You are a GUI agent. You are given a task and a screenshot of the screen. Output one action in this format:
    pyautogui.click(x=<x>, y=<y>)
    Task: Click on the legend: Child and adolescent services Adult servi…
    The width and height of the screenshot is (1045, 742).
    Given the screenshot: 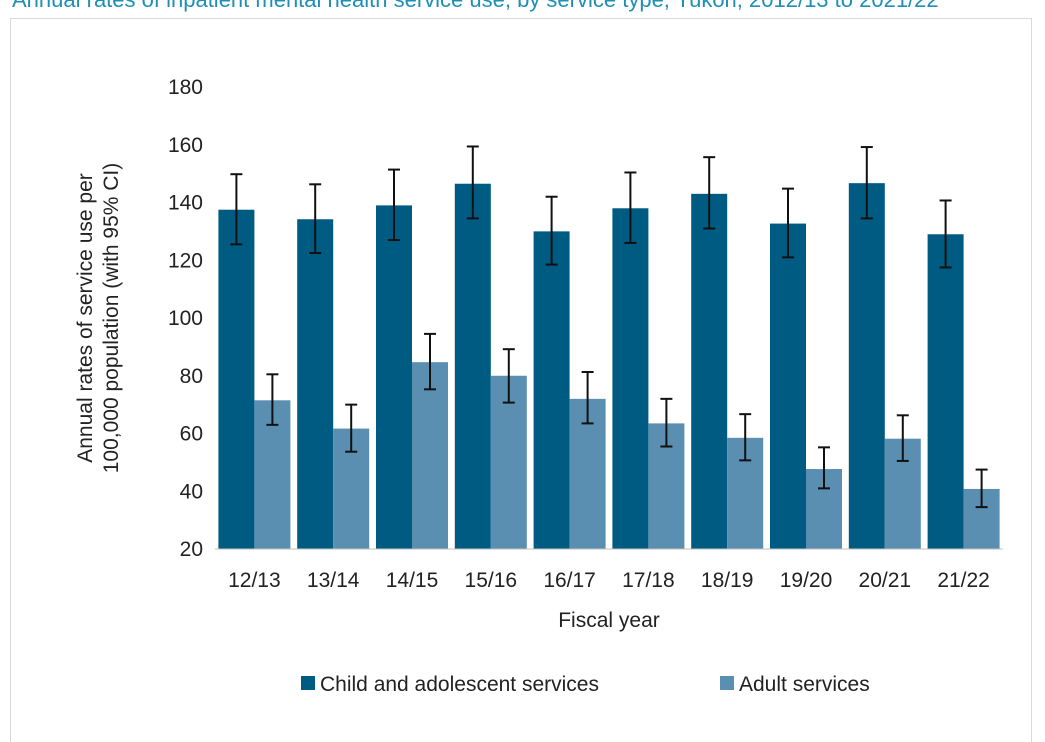 What is the action you would take?
    pyautogui.click(x=585, y=684)
    